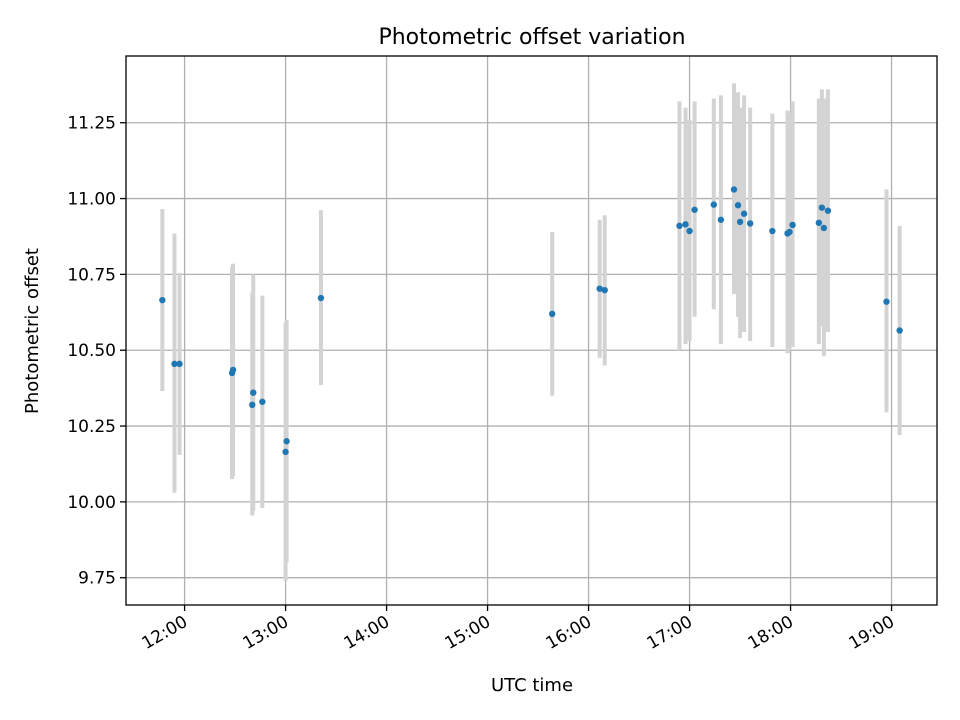 This screenshot has height=720, width=960. What do you see at coordinates (266, 633) in the screenshot?
I see `x-tick-label: 13:00` at bounding box center [266, 633].